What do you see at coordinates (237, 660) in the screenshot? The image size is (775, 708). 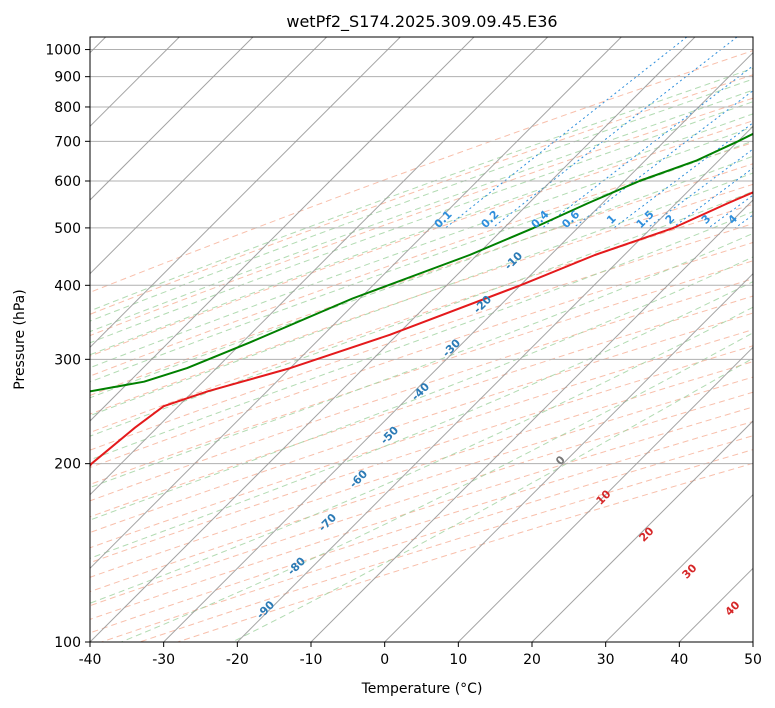 I see `x-tick-label: -20` at bounding box center [237, 660].